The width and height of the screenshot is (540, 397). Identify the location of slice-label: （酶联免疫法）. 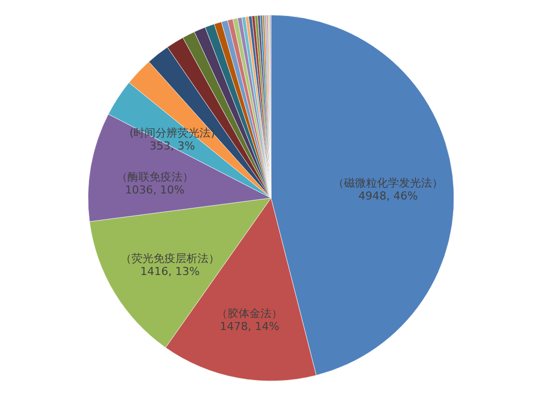
(155, 177).